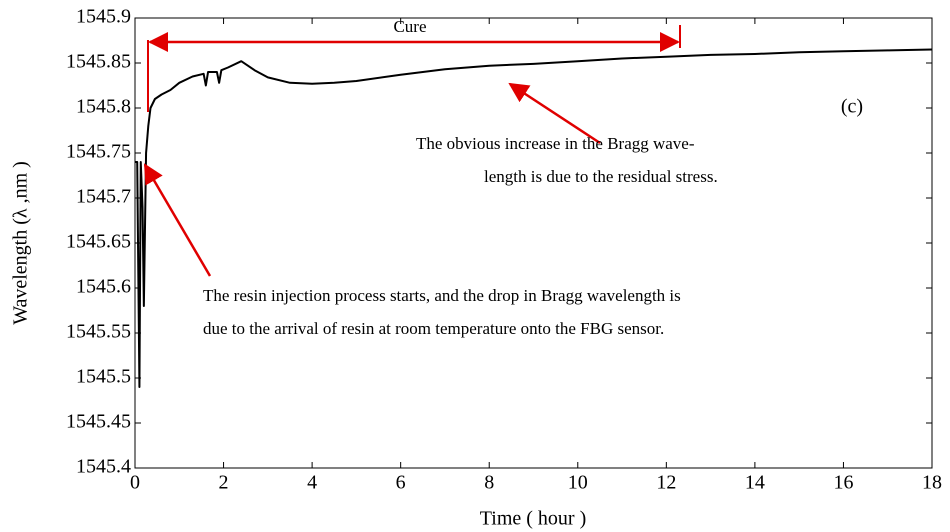  Describe the element at coordinates (98, 152) in the screenshot. I see `y-tick-label: 1545.75` at that location.